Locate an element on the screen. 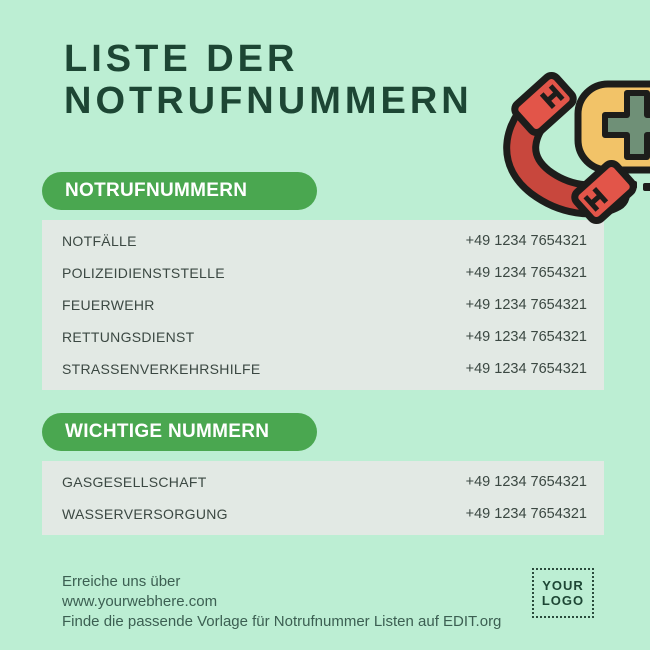 The height and width of the screenshot is (650, 650). number-row: RETTUNGSDIENST +49 1234 7654321 is located at coordinates (323, 337).